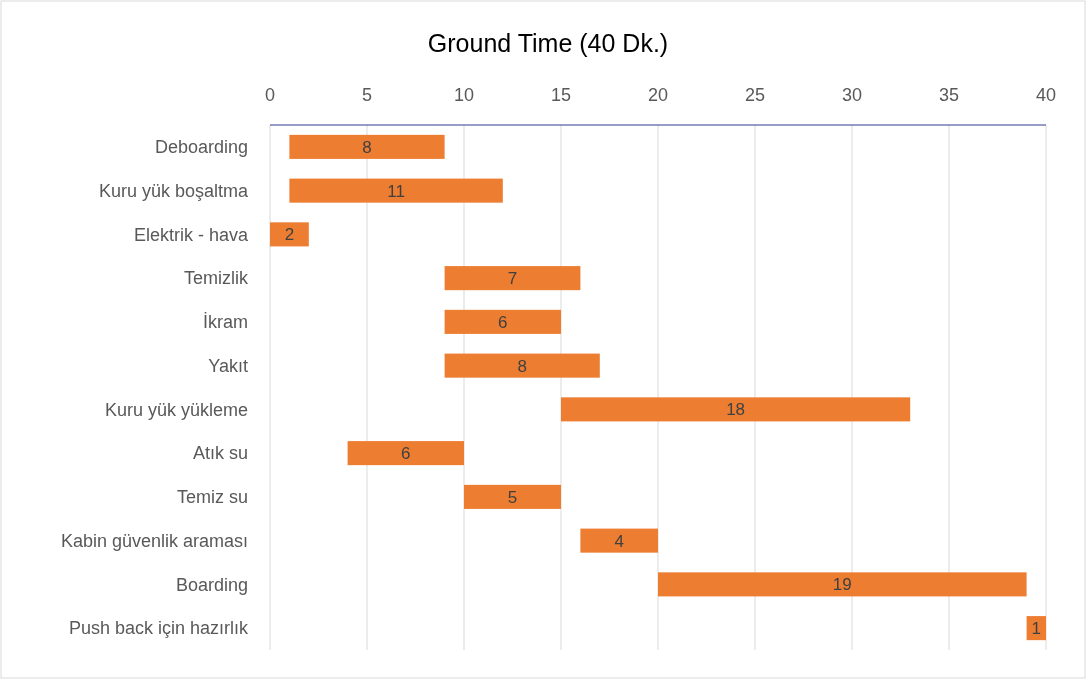 This screenshot has height=679, width=1086. I want to click on y-tick-label: Temiz su, so click(212, 497).